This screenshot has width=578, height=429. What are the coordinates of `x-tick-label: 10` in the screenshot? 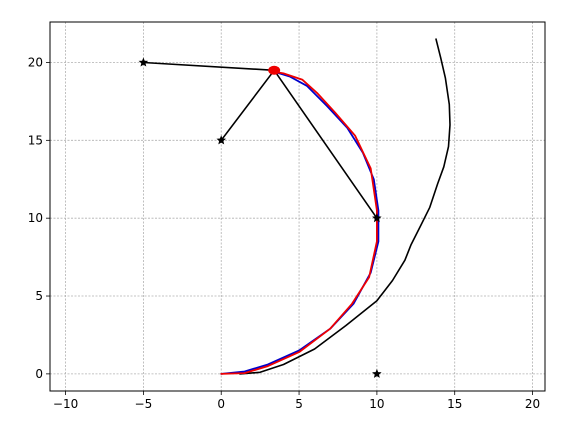 It's located at (376, 404).